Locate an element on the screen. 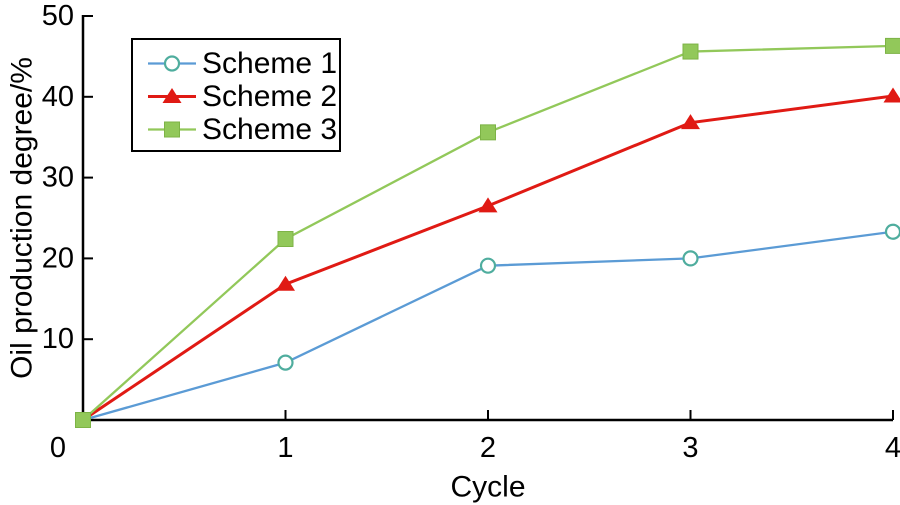  legend-item-label: Scheme 2 is located at coordinates (269, 96).